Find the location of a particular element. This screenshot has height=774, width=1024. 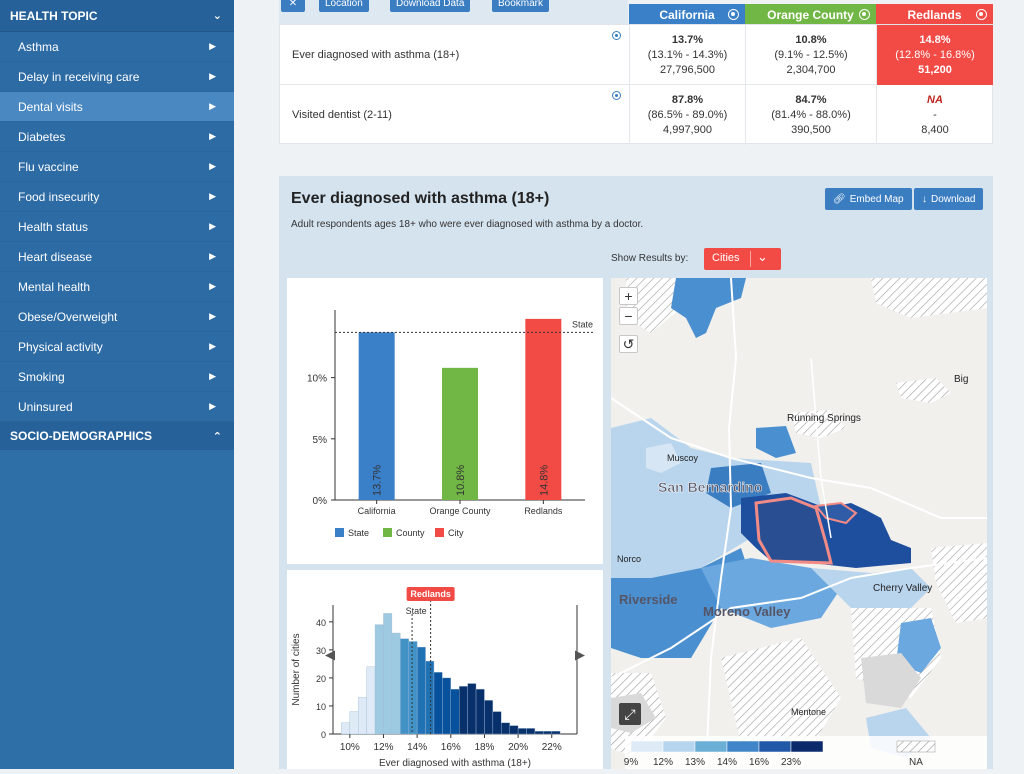

location-header-california: California is located at coordinates (687, 14).